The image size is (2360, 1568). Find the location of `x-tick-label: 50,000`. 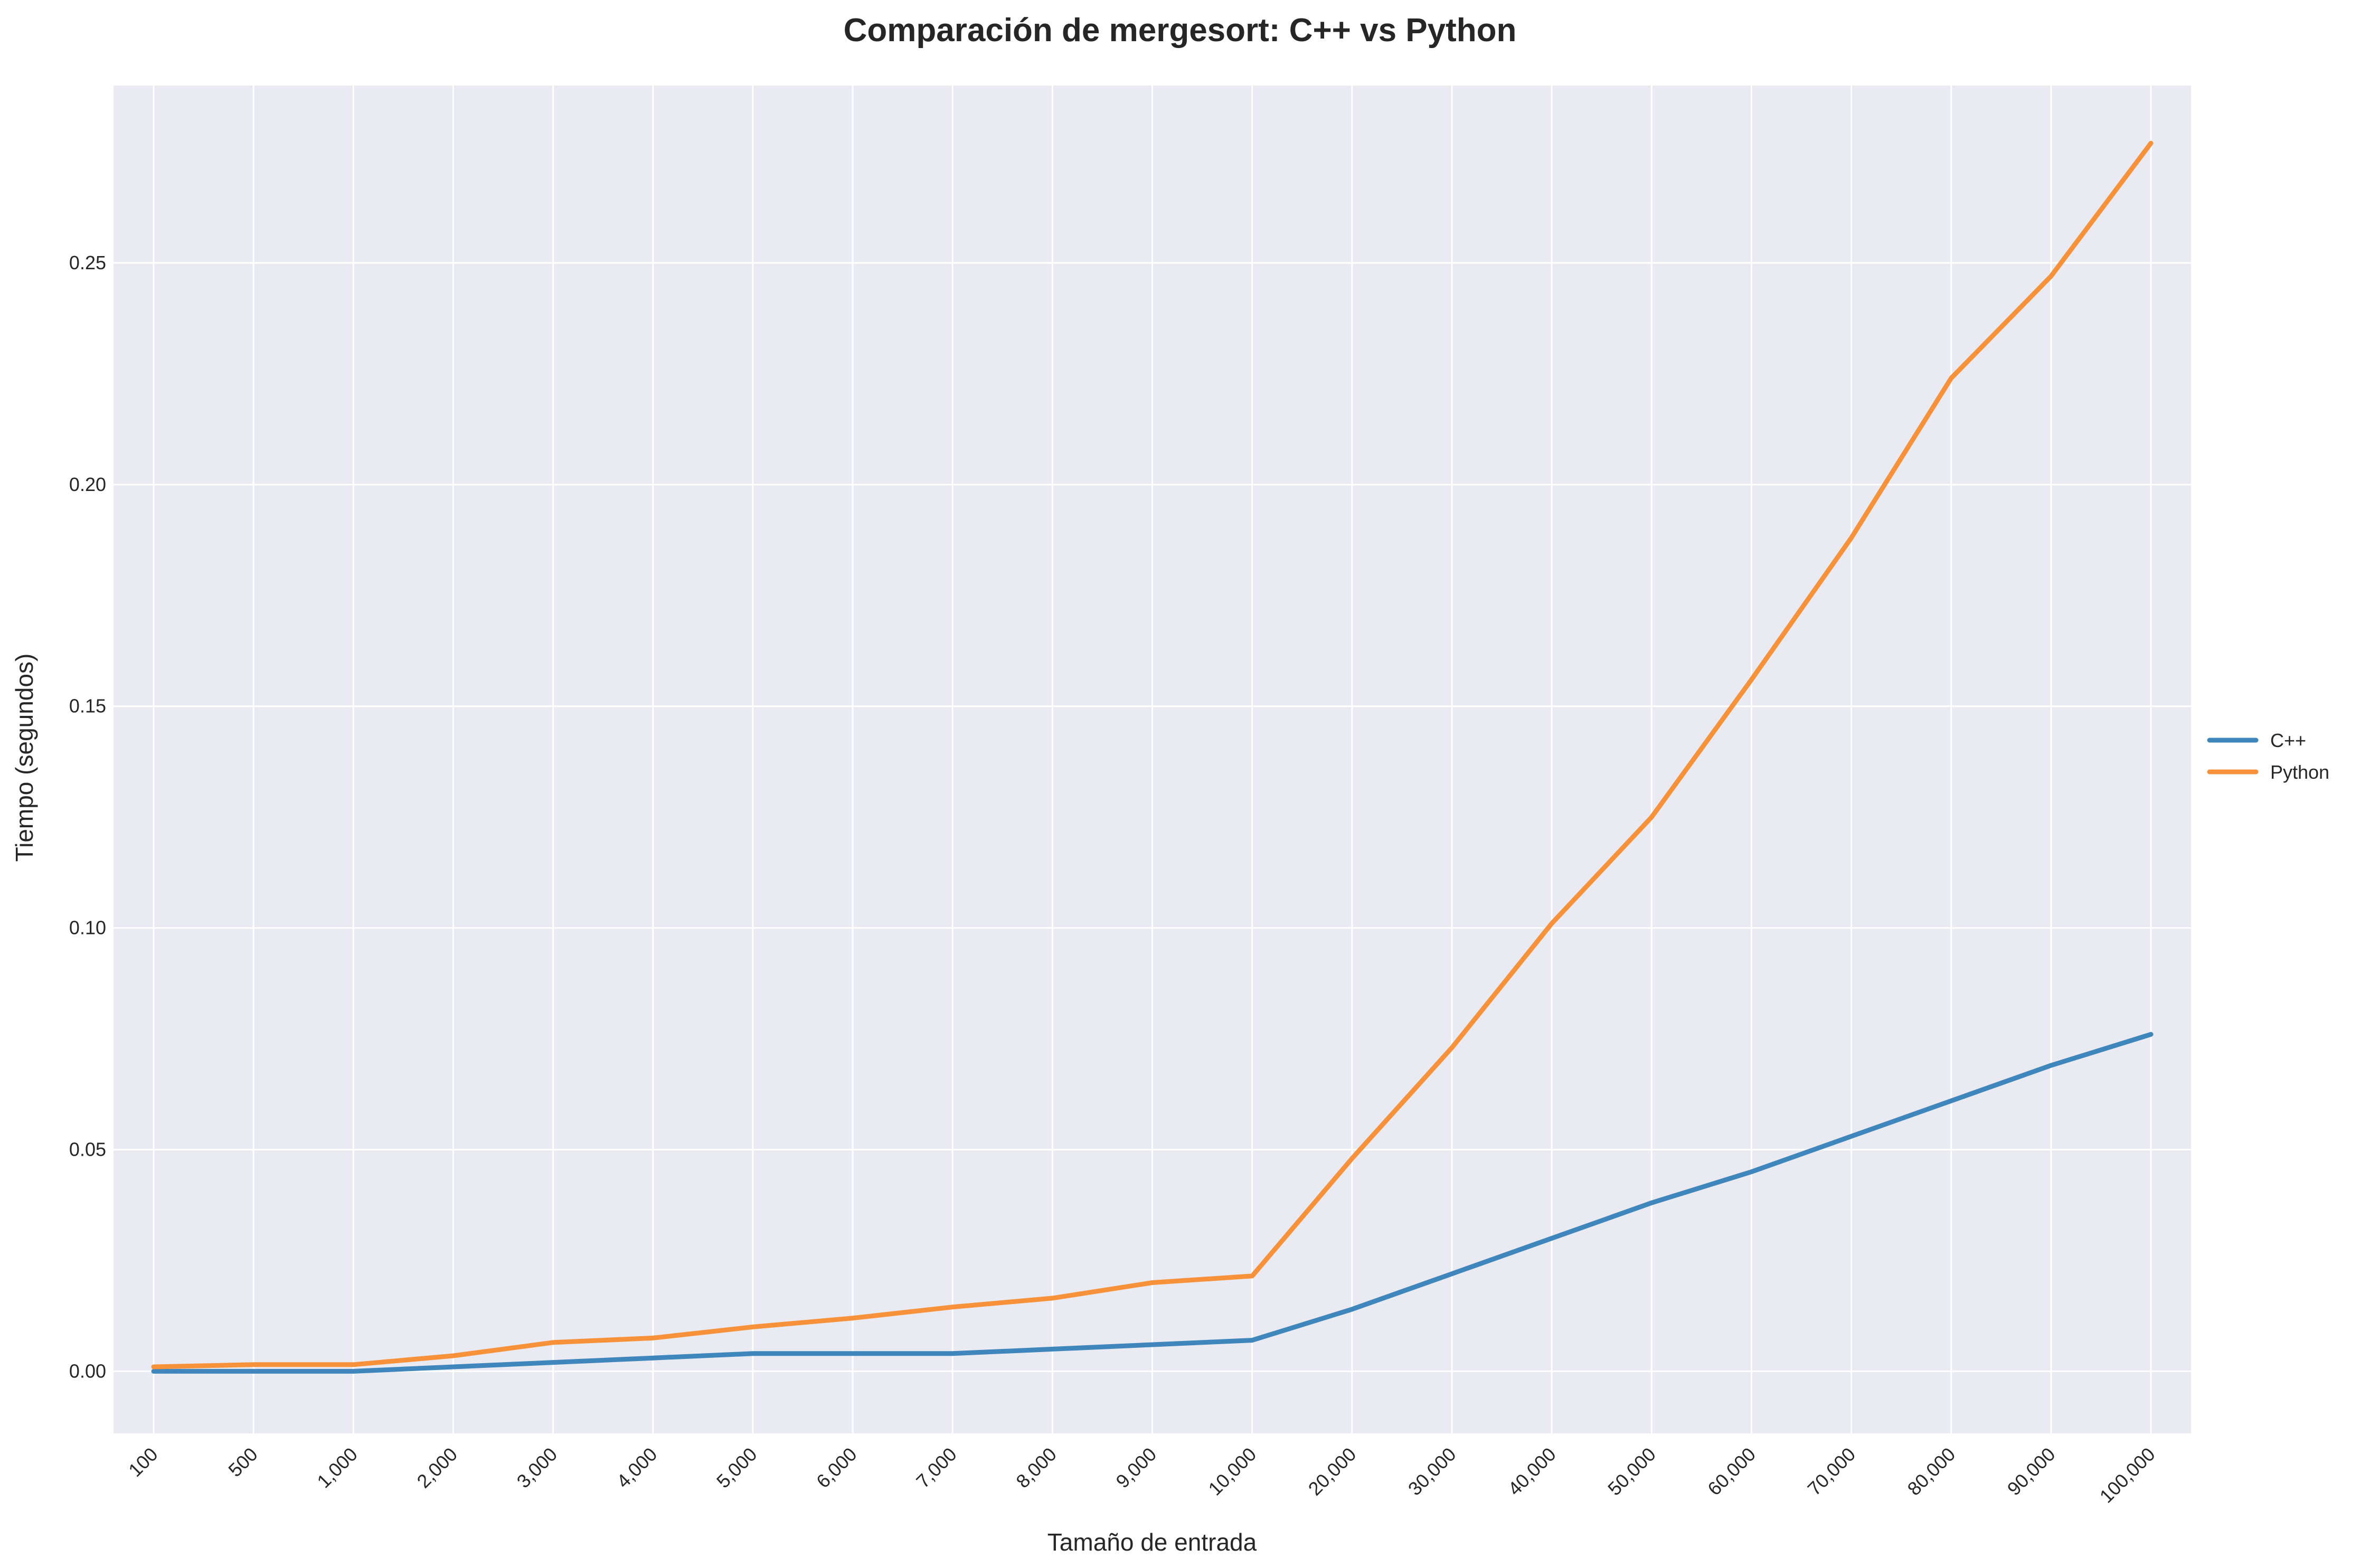

x-tick-label: 50,000 is located at coordinates (1631, 1471).